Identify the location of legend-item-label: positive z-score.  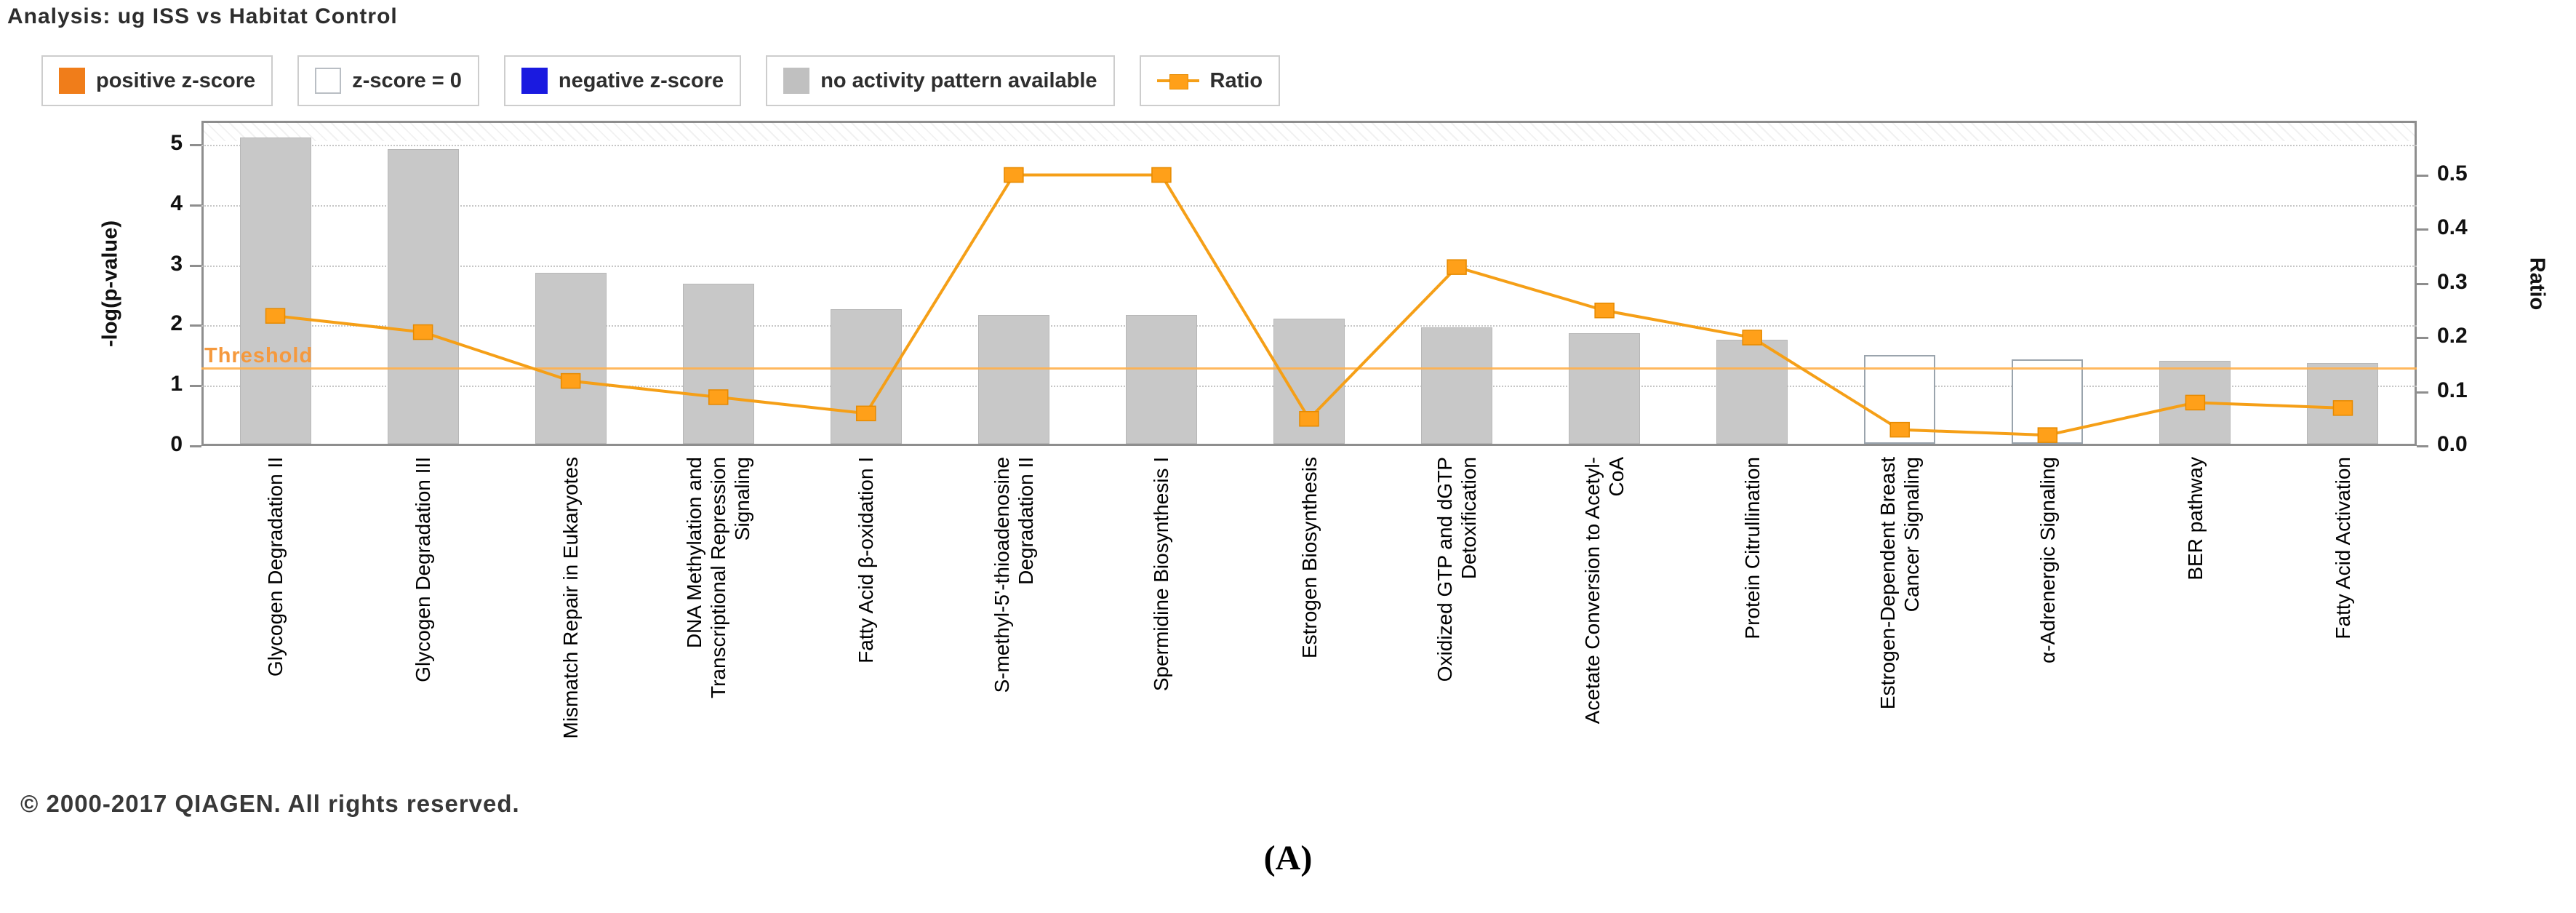
(176, 80).